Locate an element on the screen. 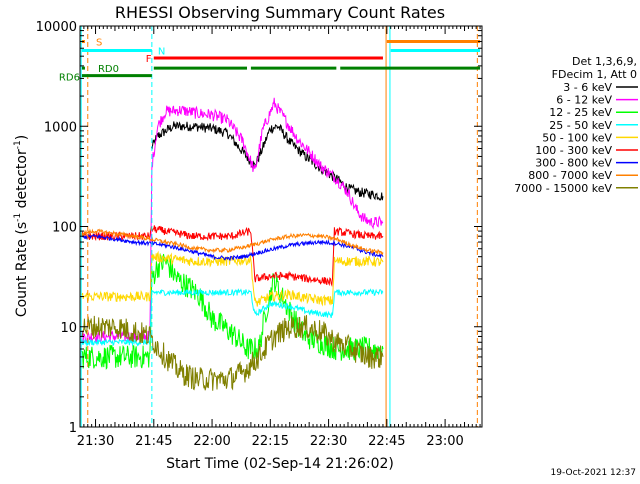  state-bar-label-f: F is located at coordinates (149, 59).